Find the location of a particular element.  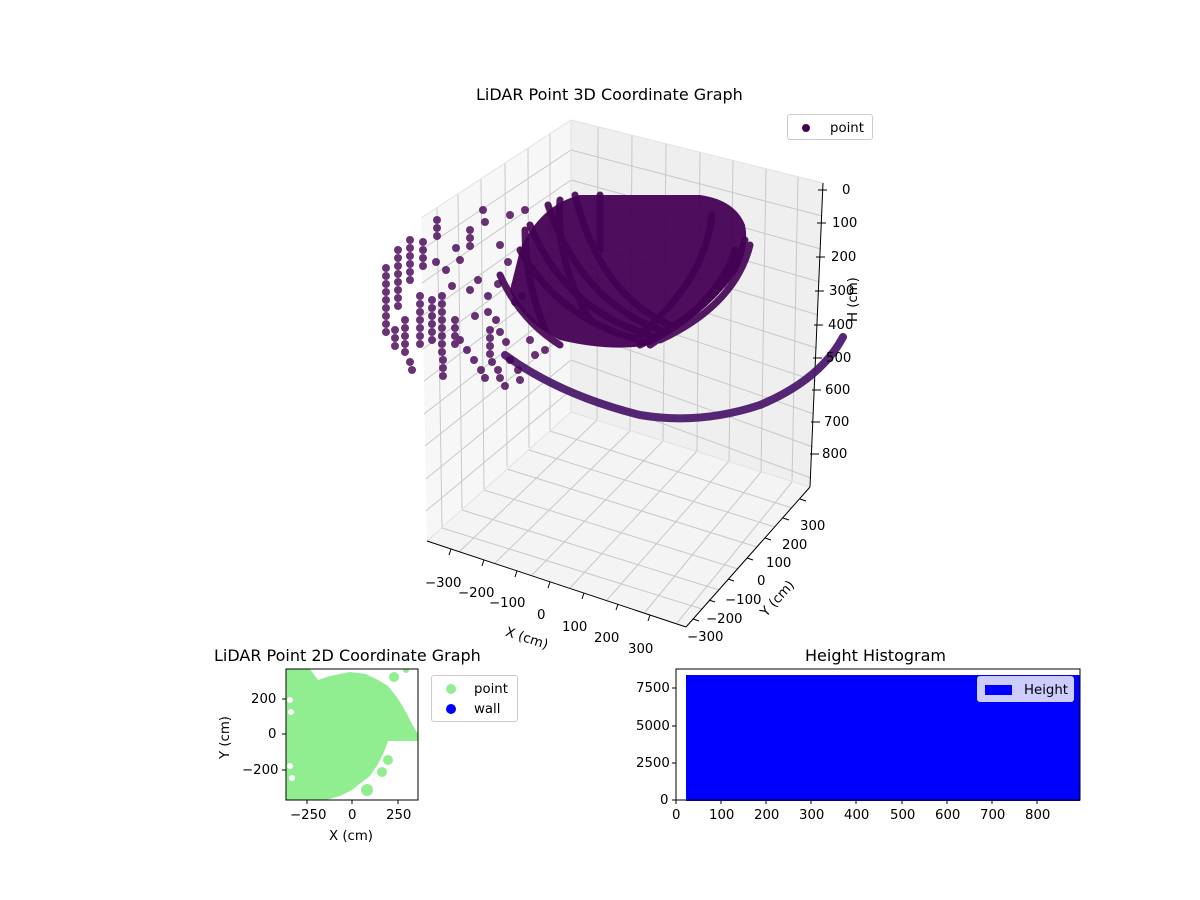

y2d-tick-label: −200 is located at coordinates (260, 770).